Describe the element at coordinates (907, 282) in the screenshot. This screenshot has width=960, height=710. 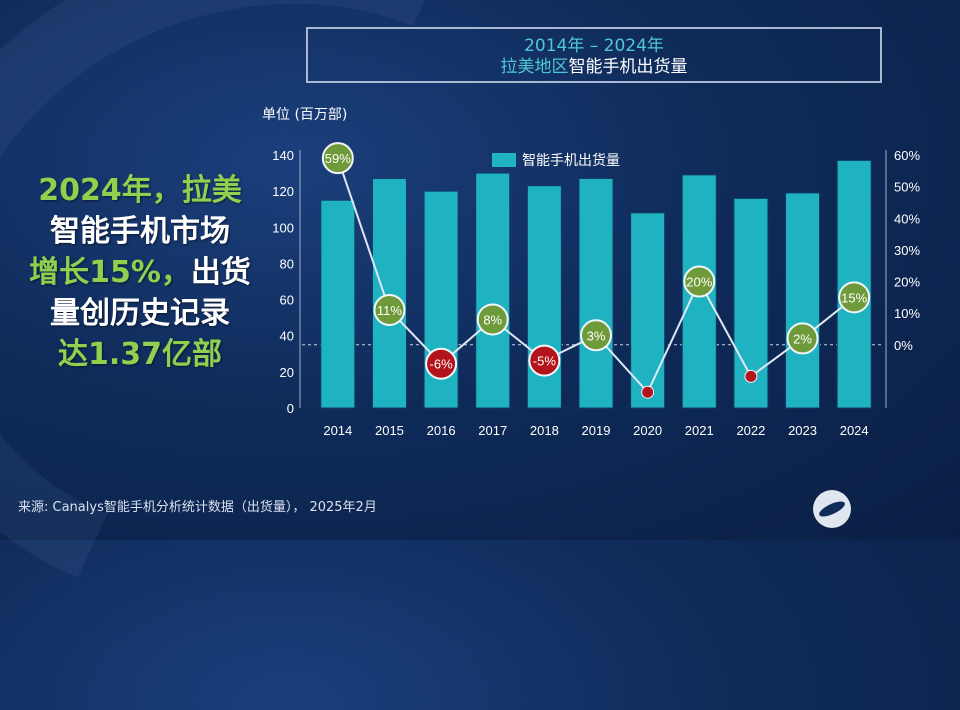
I see `right-tick-label: 20%` at that location.